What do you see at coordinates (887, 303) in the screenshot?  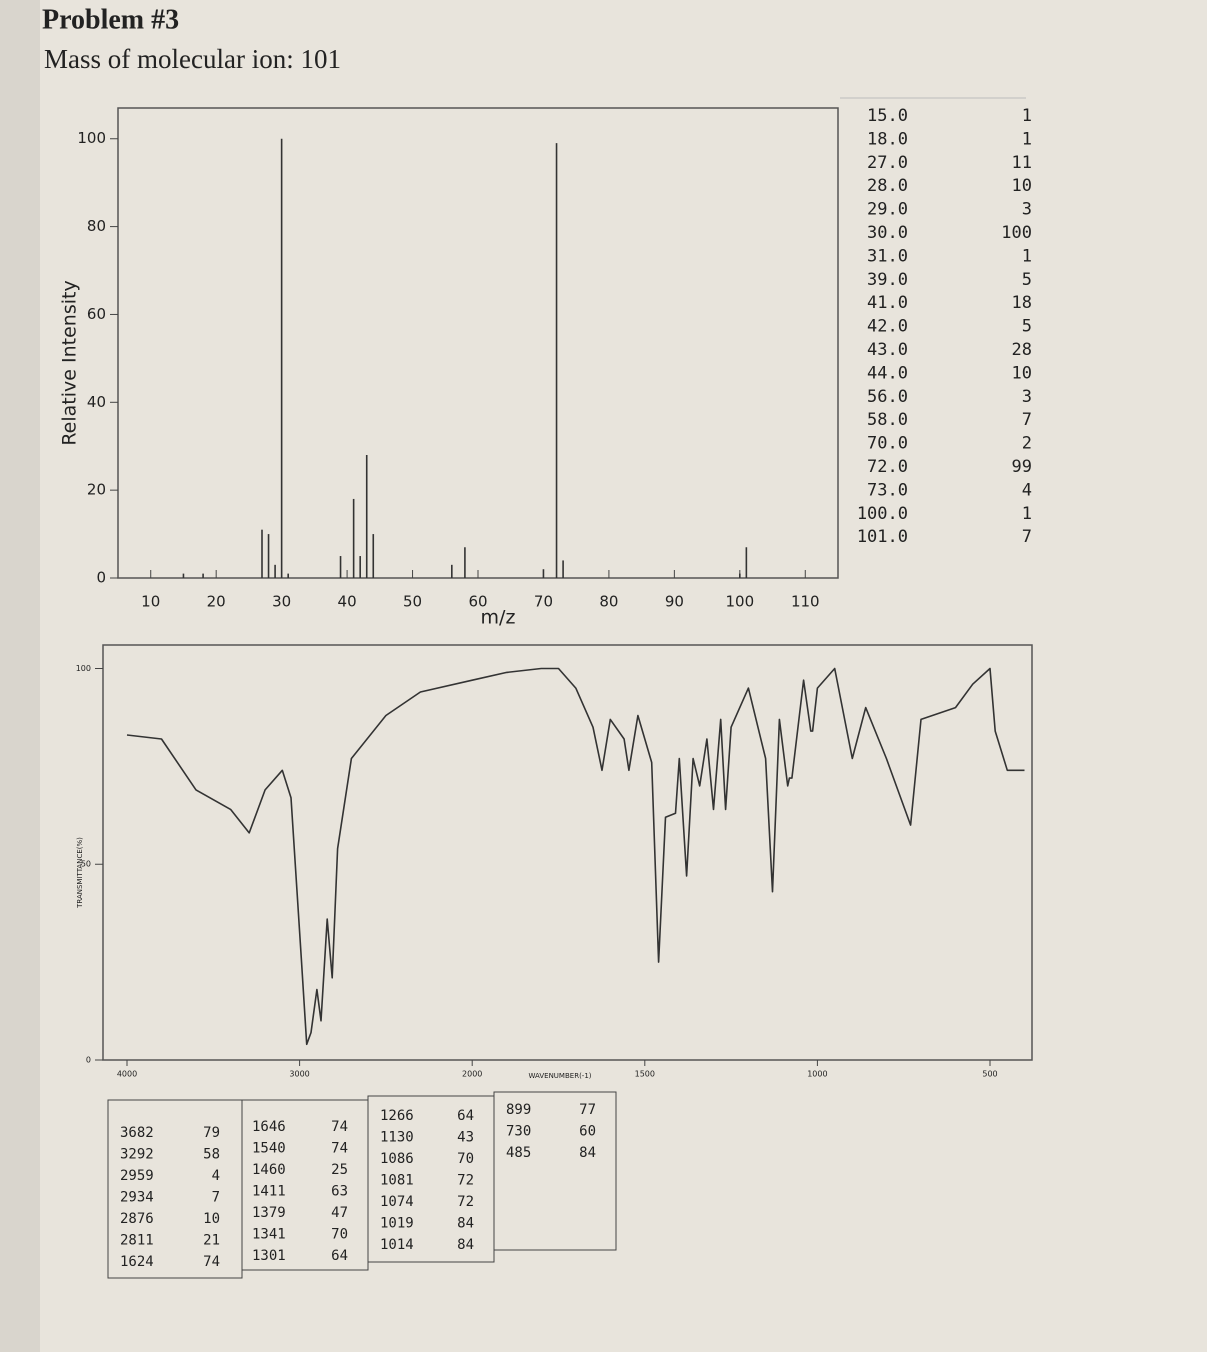 I see `ms-mz: 41.0` at bounding box center [887, 303].